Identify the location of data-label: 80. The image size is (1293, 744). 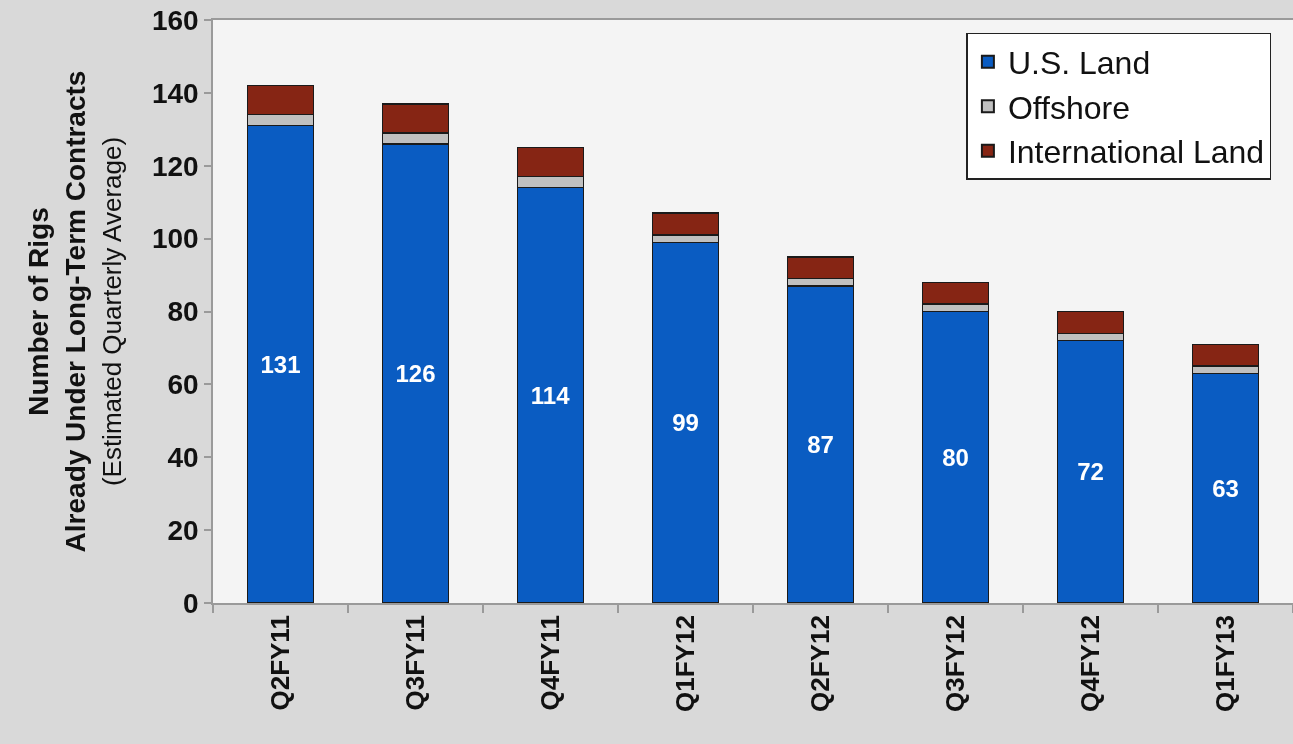
(955, 457).